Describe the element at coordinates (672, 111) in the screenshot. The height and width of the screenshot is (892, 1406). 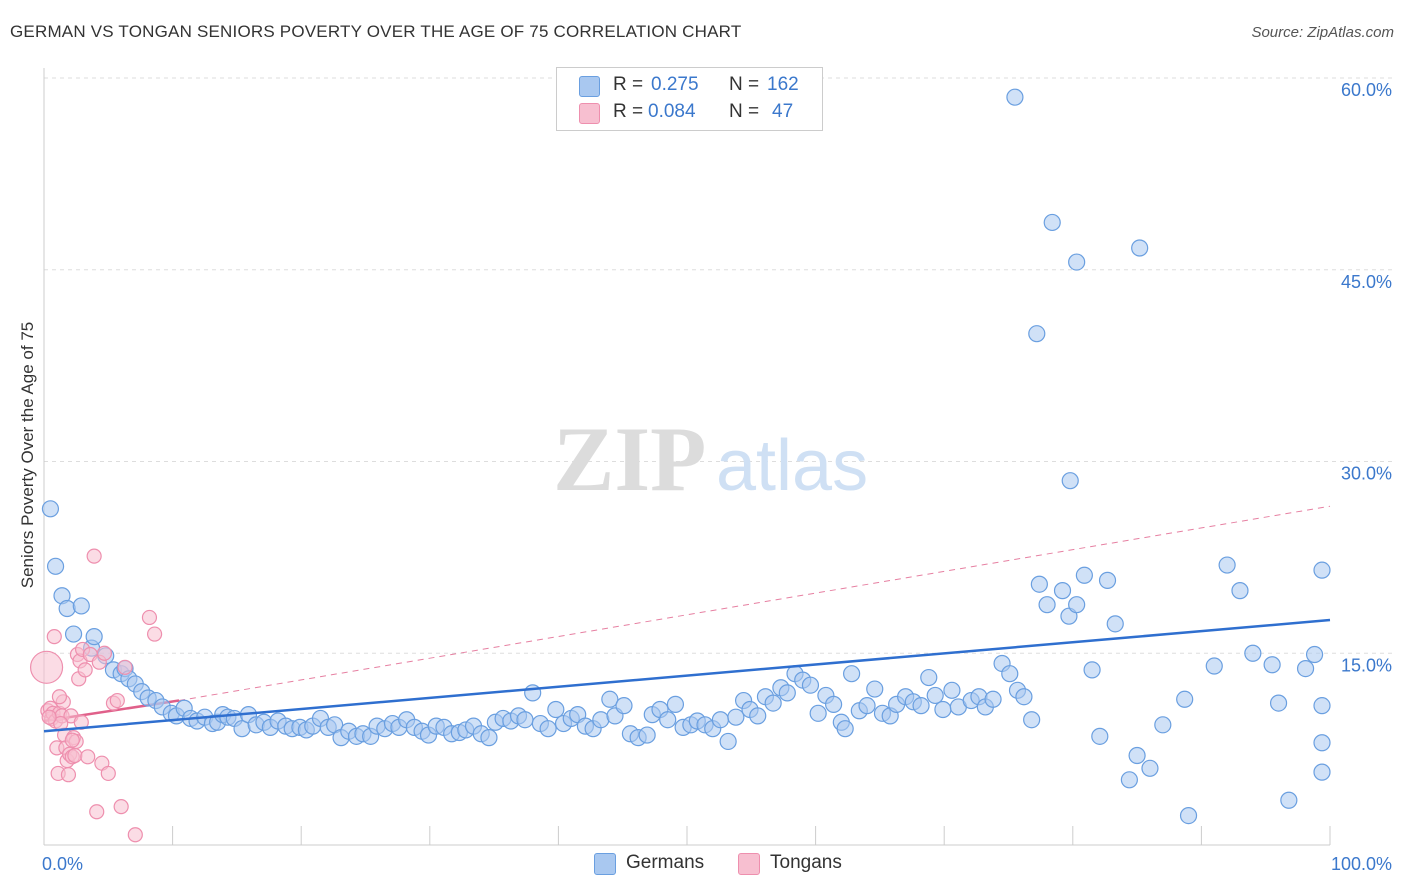
I see `legend-r-value: 0.084` at that location.